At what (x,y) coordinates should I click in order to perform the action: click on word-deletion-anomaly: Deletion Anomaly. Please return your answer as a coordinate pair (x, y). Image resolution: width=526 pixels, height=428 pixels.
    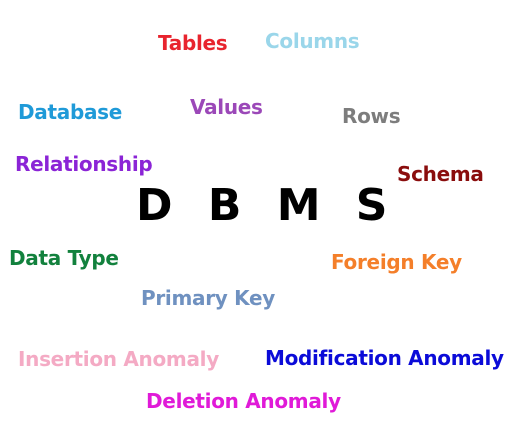
    Looking at the image, I should click on (243, 401).